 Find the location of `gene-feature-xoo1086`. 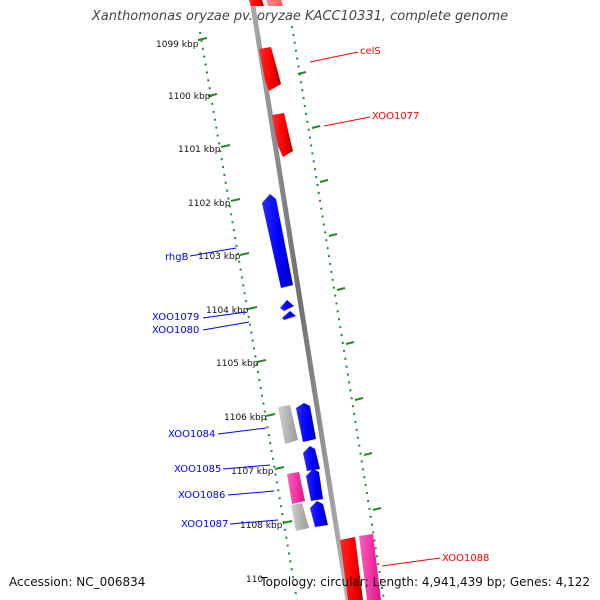

gene-feature-xoo1086 is located at coordinates (314, 485).